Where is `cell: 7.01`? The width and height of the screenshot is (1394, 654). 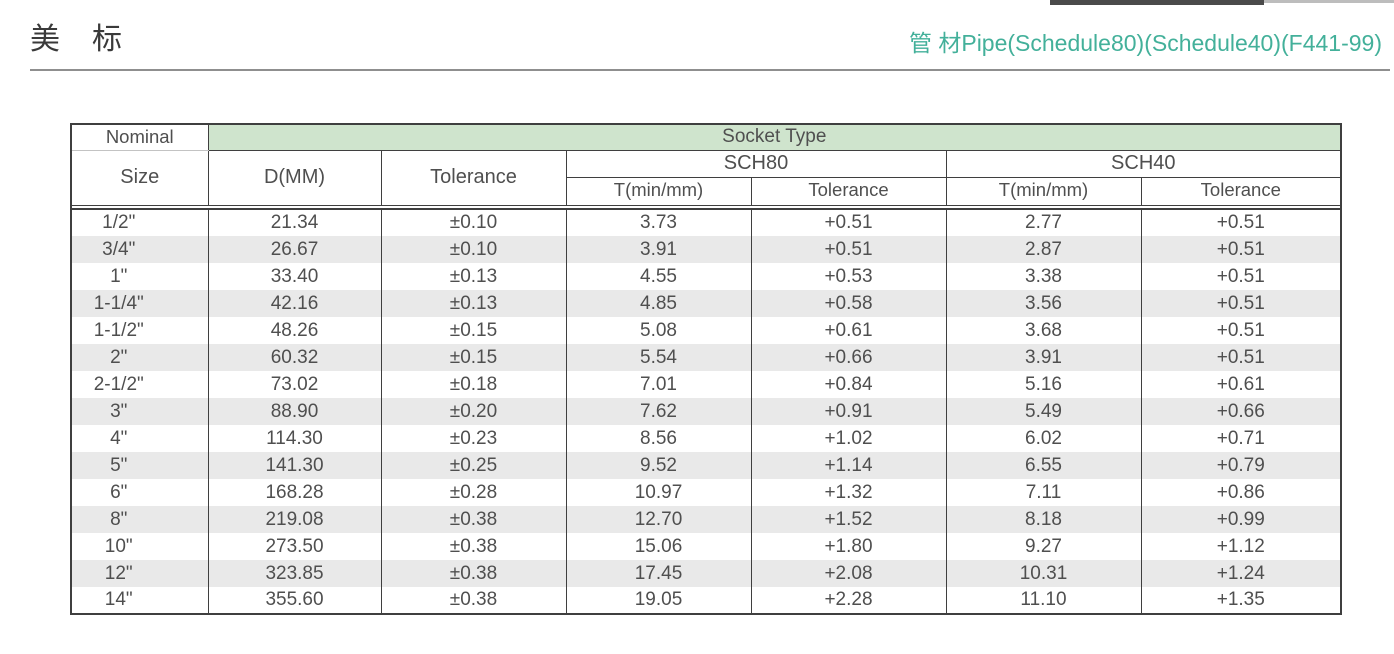 cell: 7.01 is located at coordinates (658, 384).